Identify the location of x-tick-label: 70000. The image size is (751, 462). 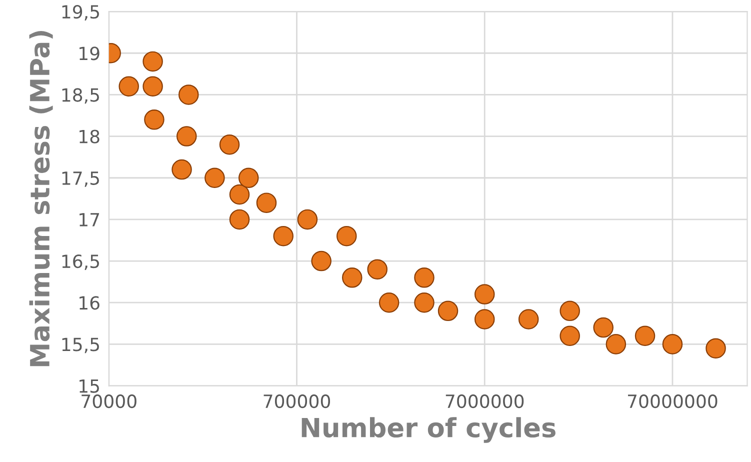
(109, 401).